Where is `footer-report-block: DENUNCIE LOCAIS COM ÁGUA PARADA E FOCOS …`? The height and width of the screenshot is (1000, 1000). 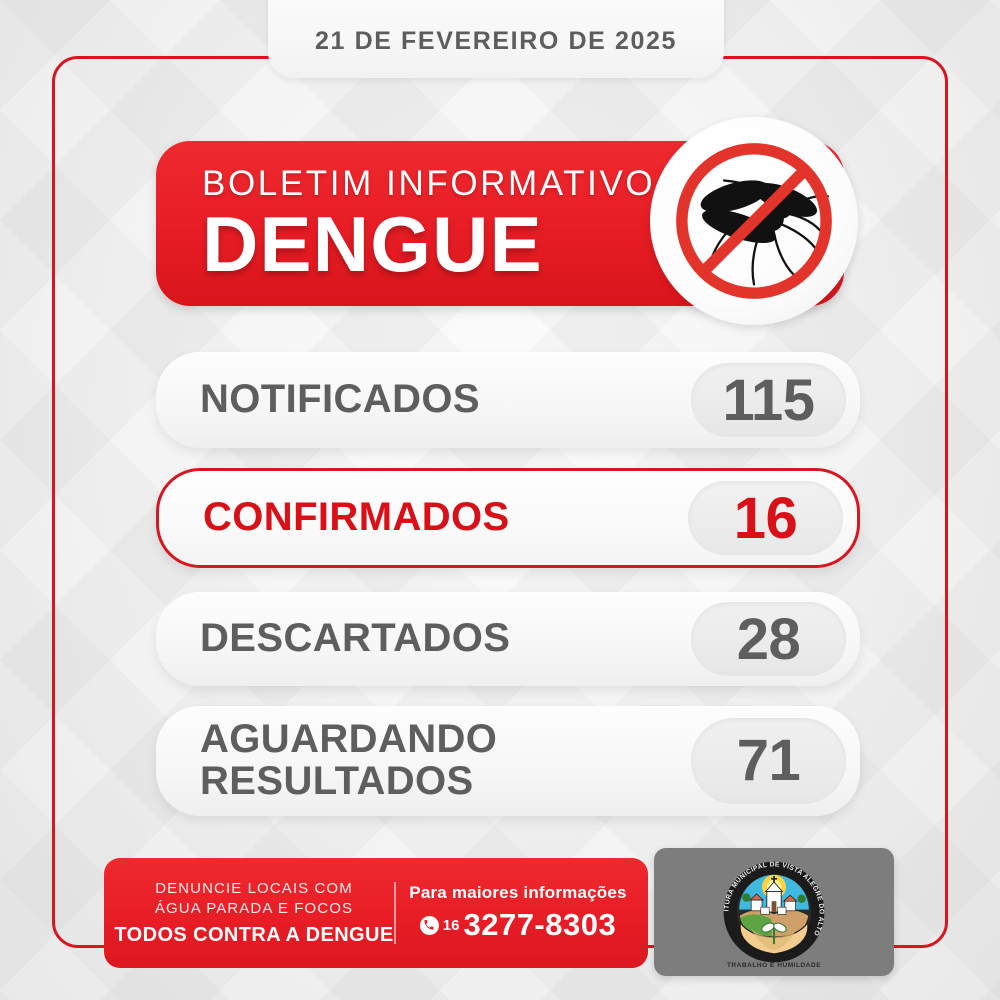 footer-report-block: DENUNCIE LOCAIS COM ÁGUA PARADA E FOCOS … is located at coordinates (249, 913).